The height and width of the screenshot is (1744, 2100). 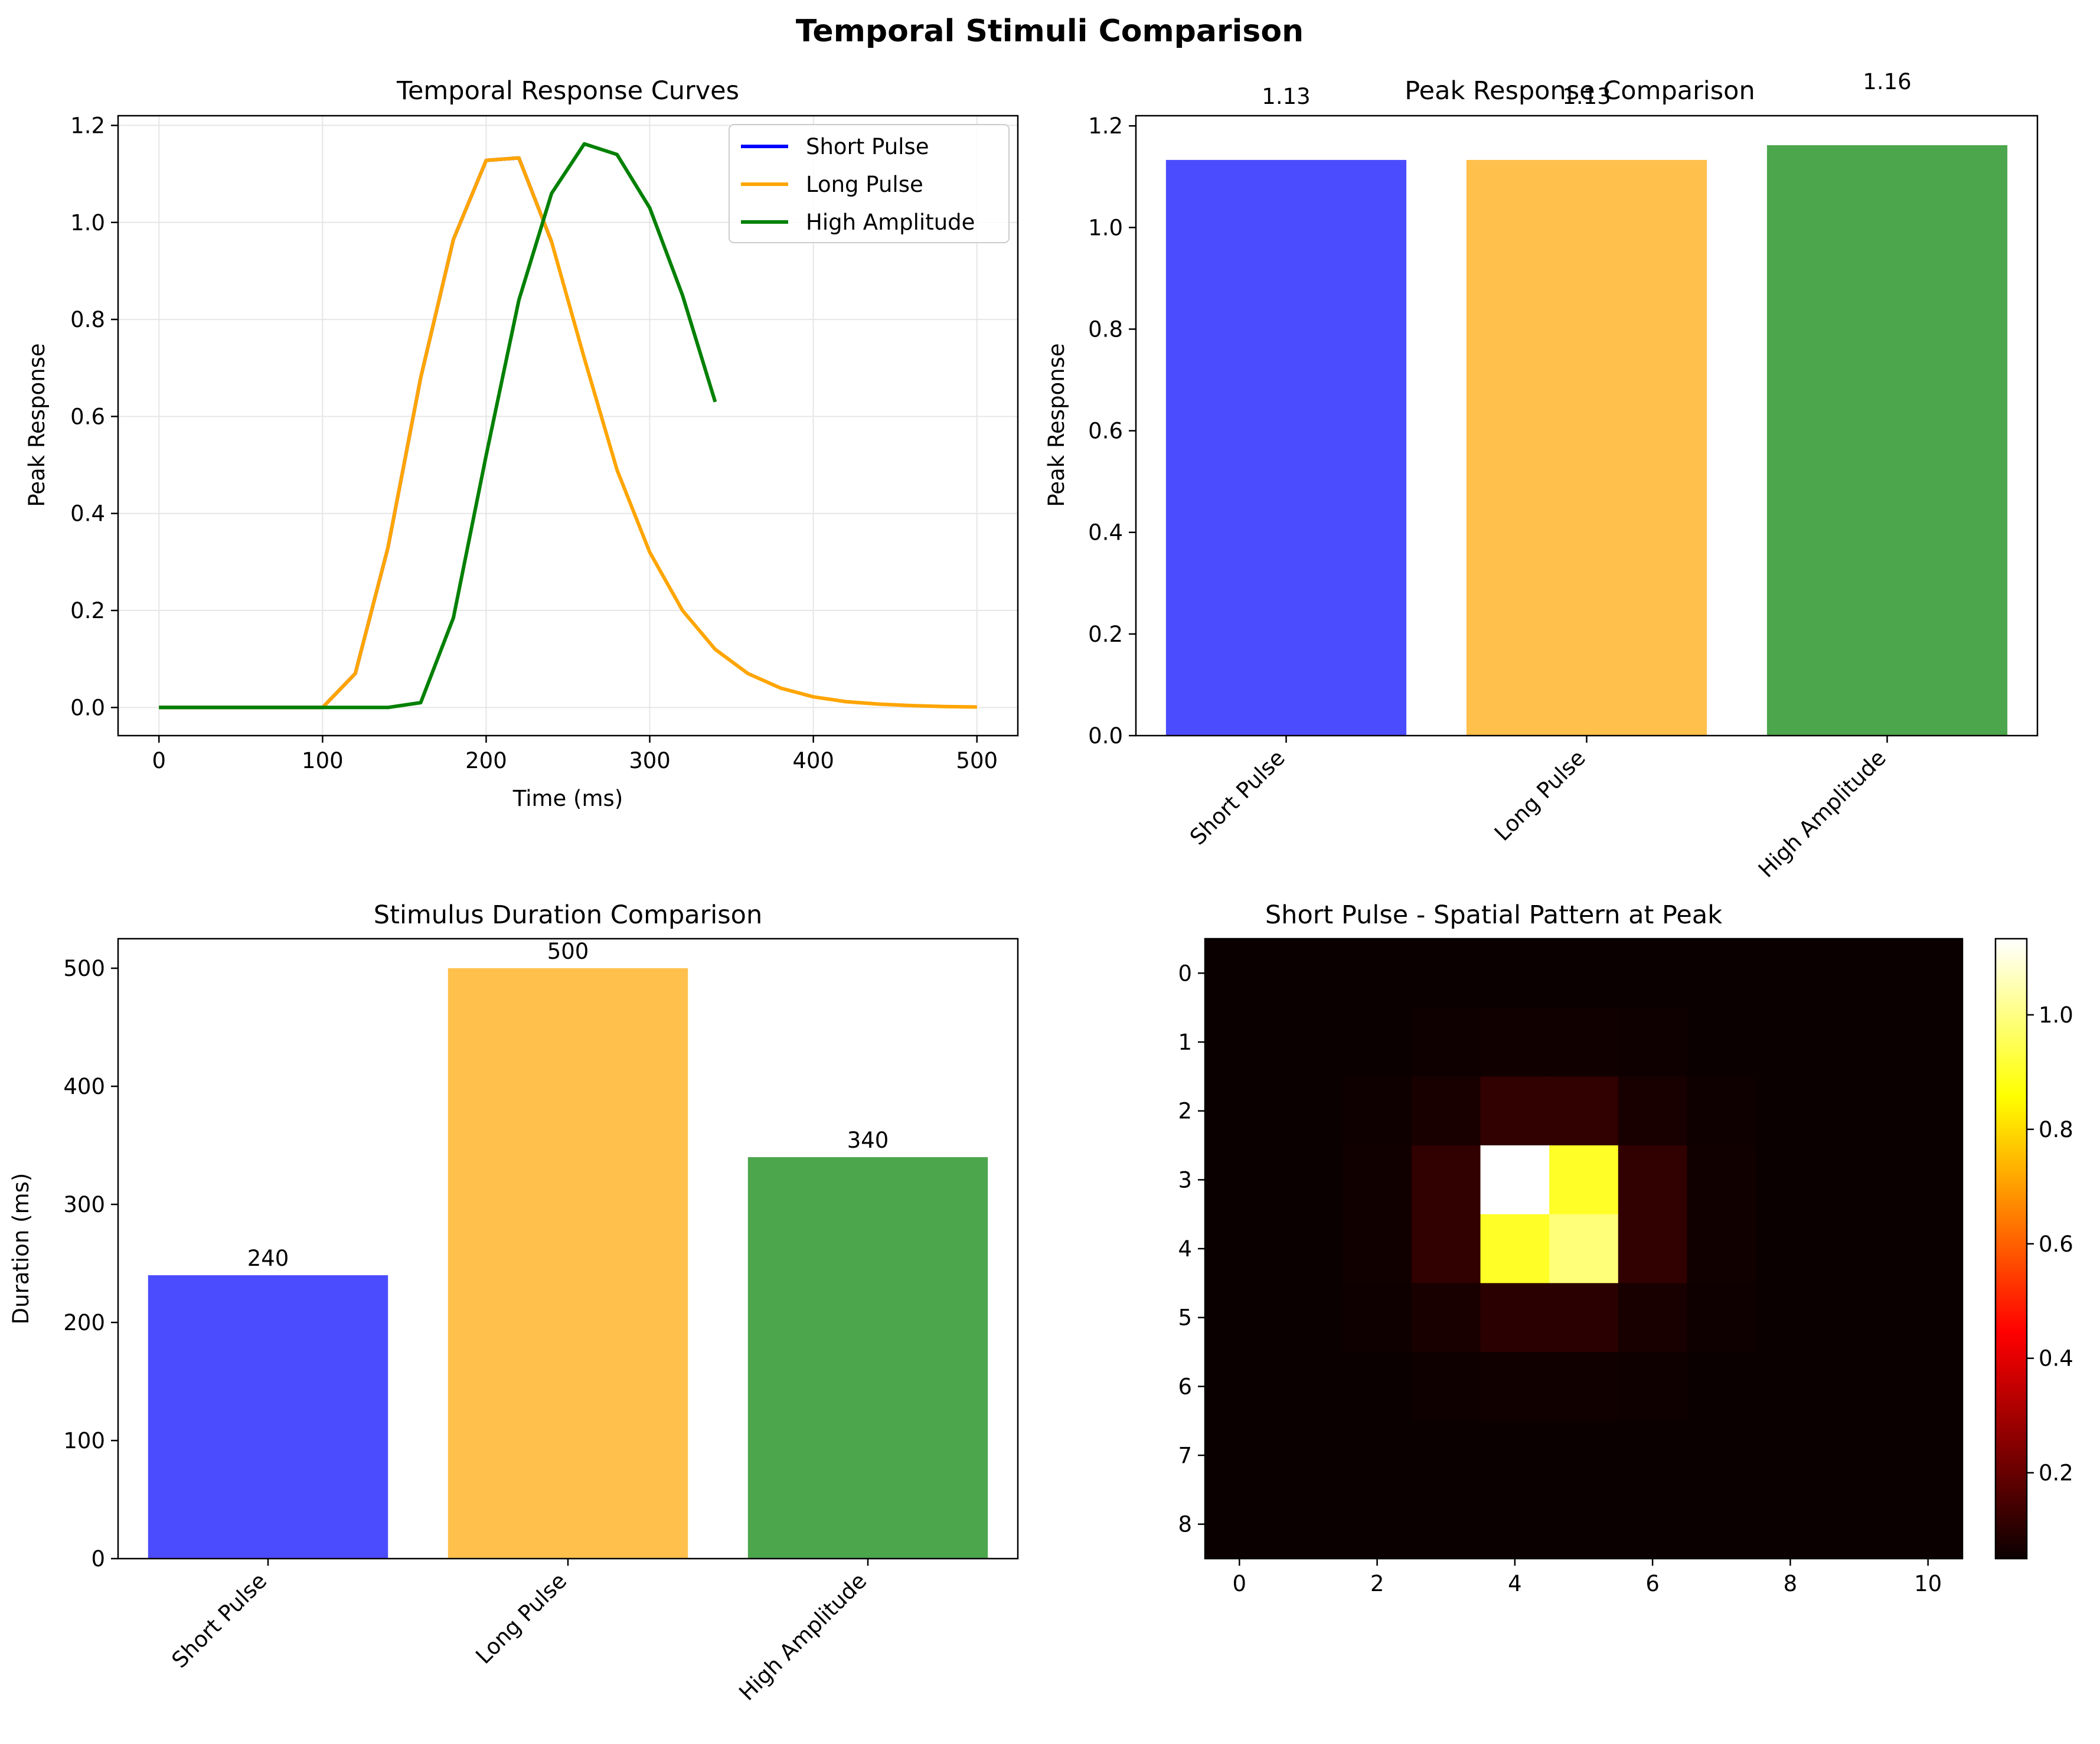 What do you see at coordinates (88, 223) in the screenshot?
I see `y-tick-label: 1.0` at bounding box center [88, 223].